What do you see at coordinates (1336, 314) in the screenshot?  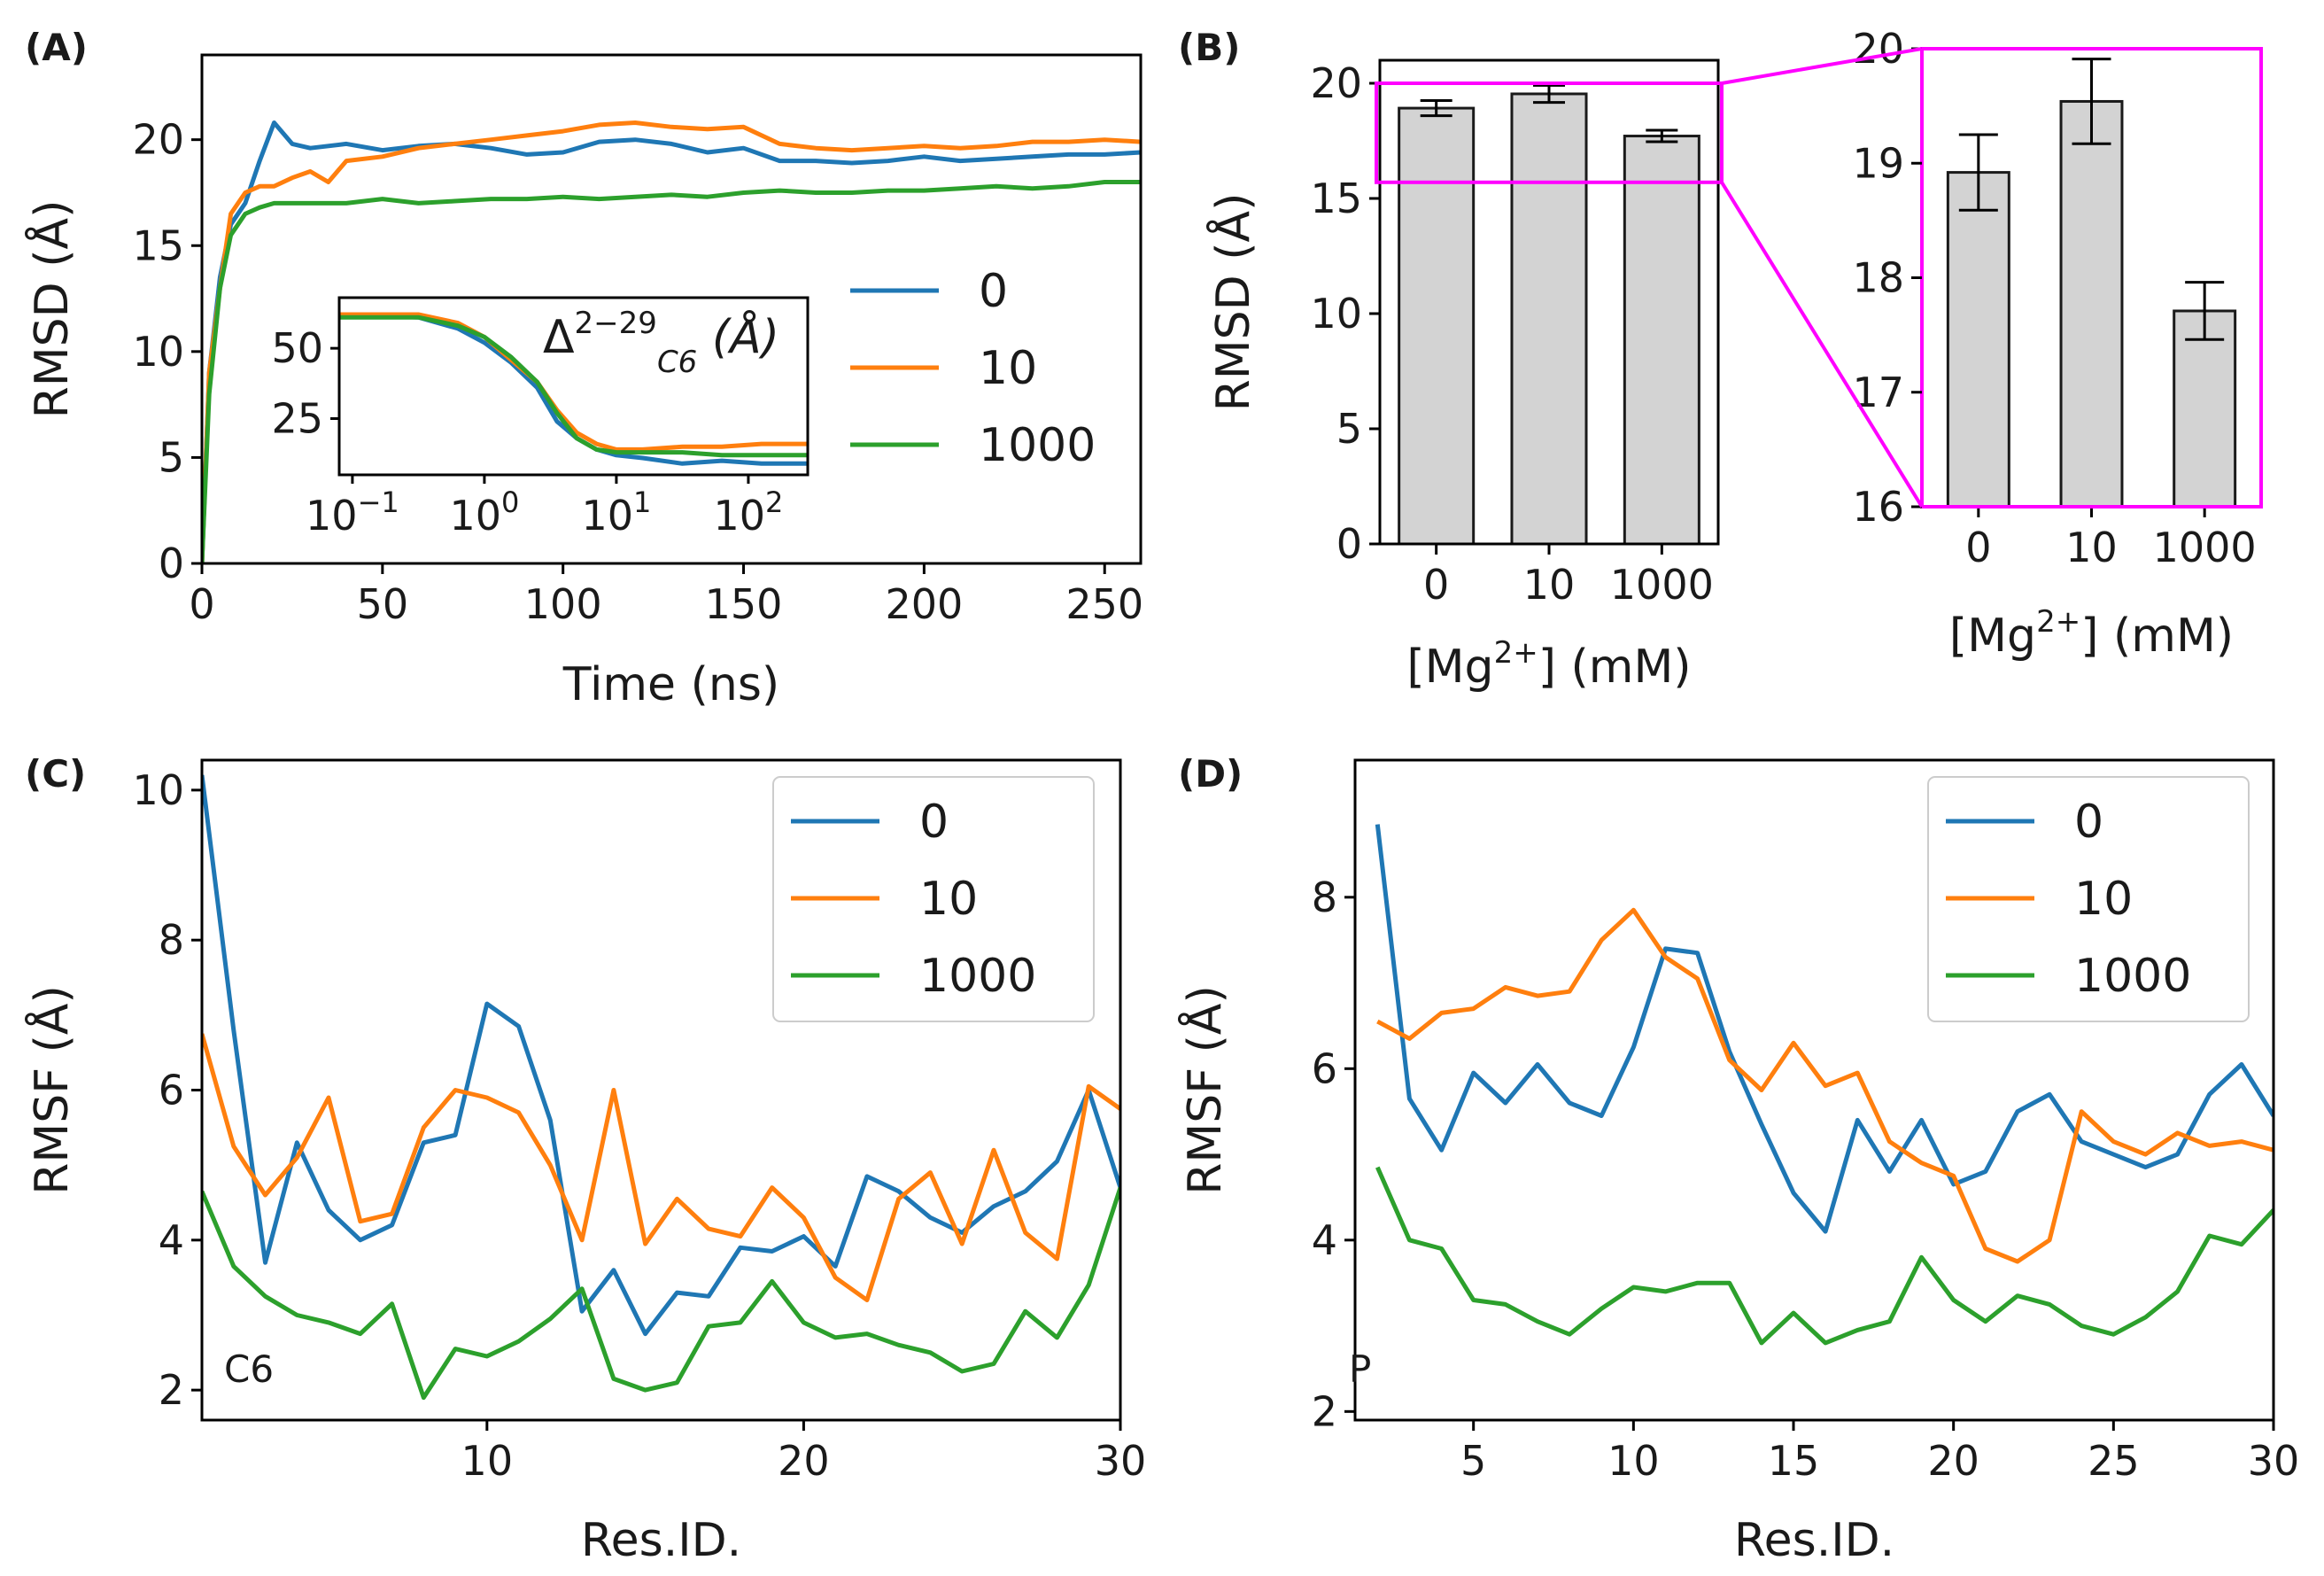 I see `b-ytick-label: 10` at bounding box center [1336, 314].